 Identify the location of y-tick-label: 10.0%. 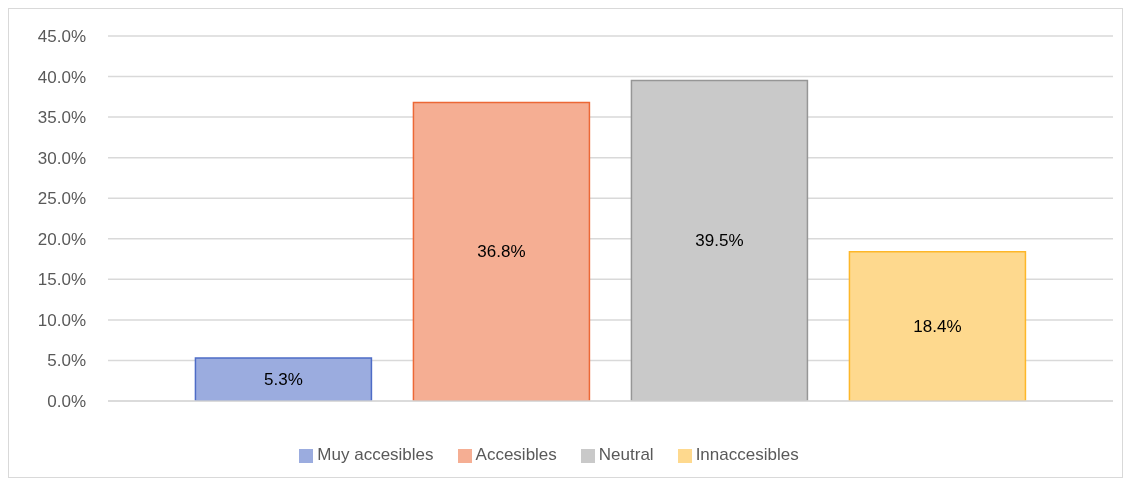
(61, 320).